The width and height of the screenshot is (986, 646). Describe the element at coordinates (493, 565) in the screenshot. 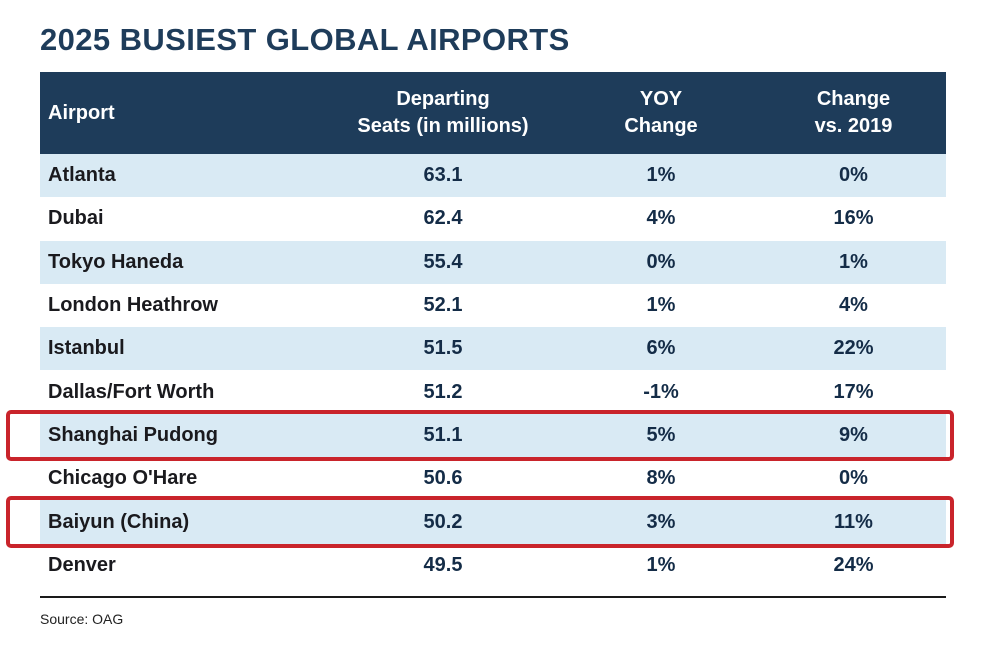

I see `table-row: Denver 49.5 1% 24%` at that location.